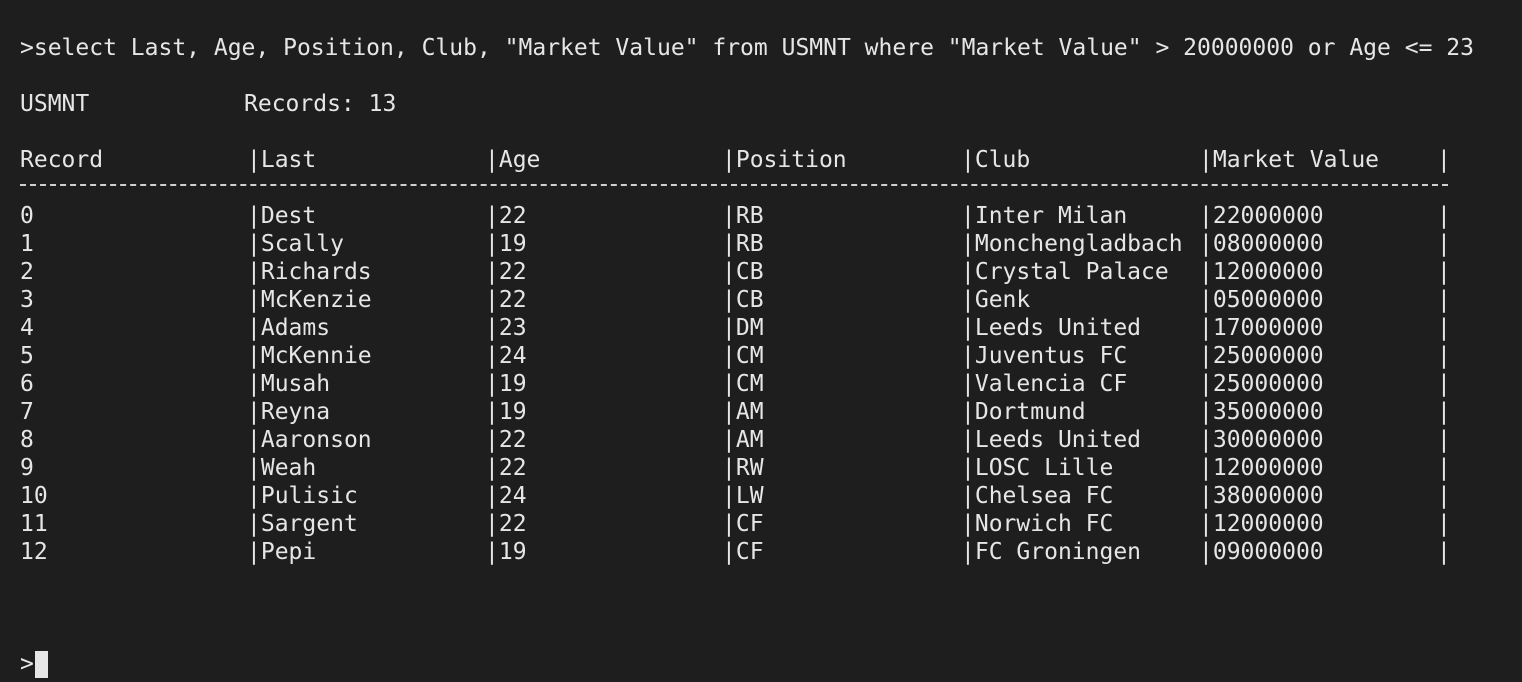  I want to click on club-cell: |Valencia CF, so click(1044, 384).